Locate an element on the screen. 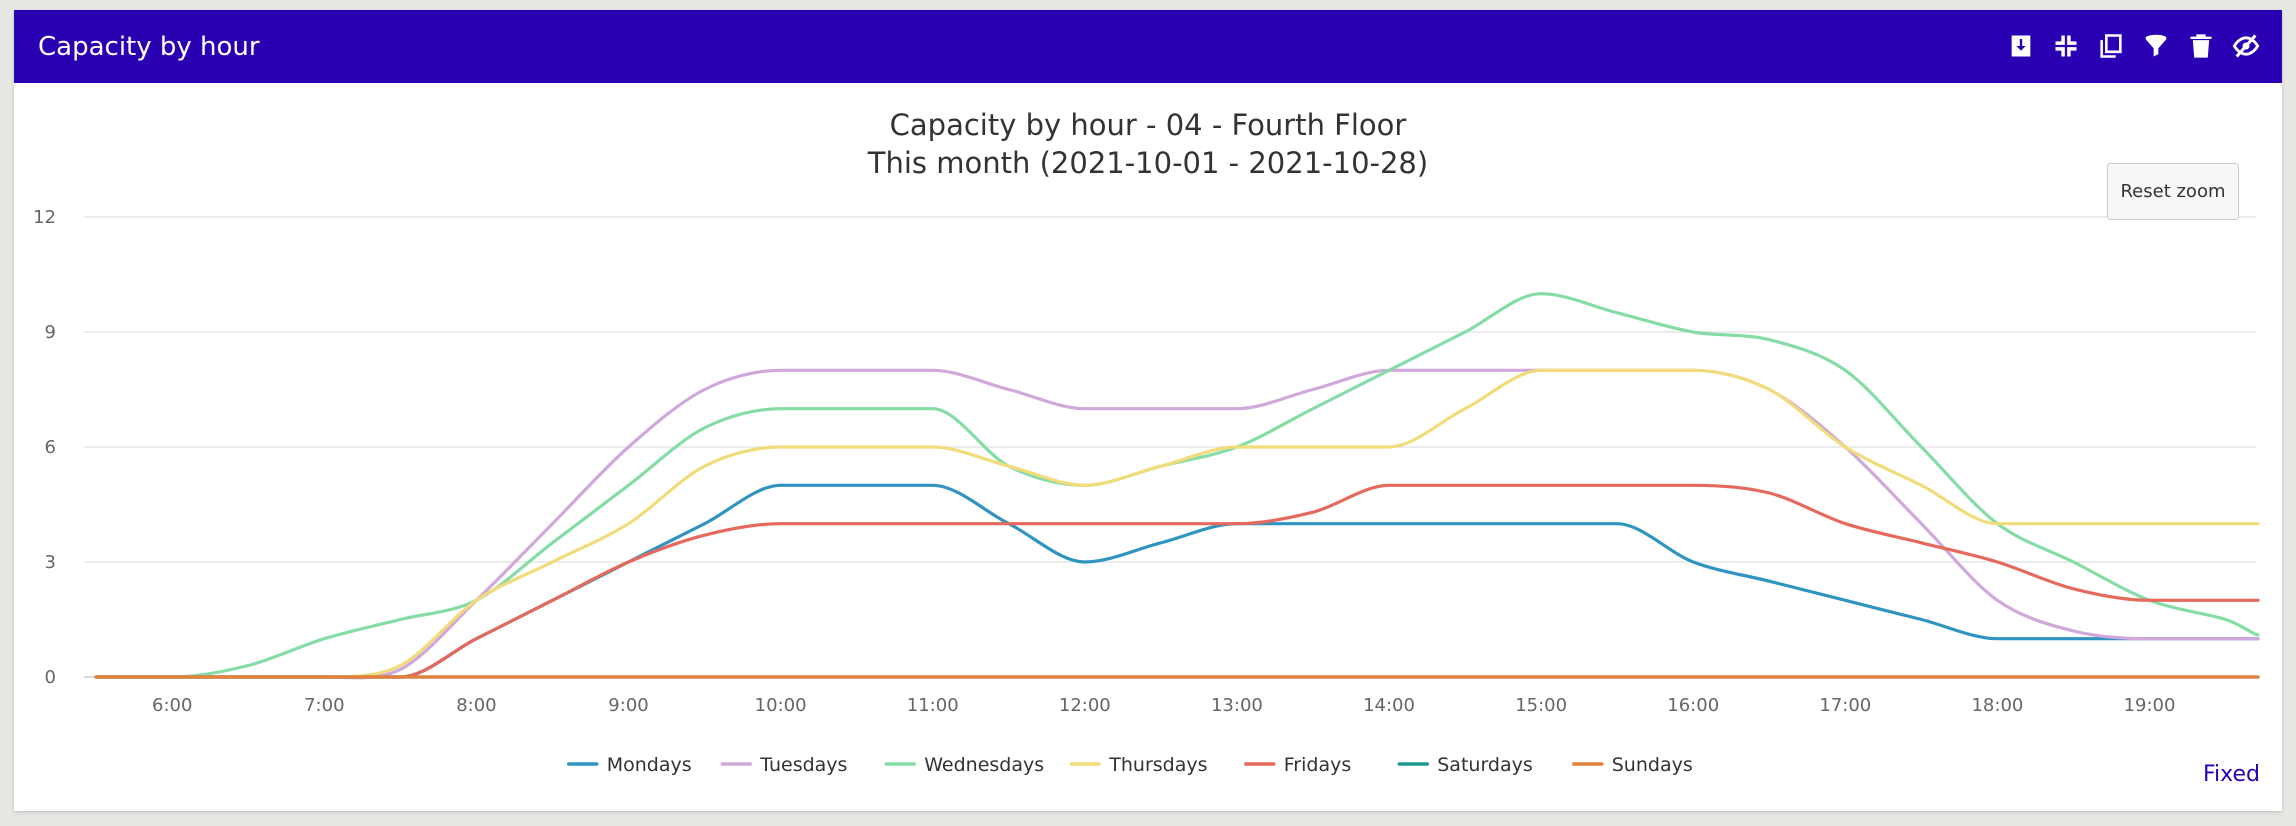 The width and height of the screenshot is (2296, 826). y-tick-label: 12 is located at coordinates (44, 217).